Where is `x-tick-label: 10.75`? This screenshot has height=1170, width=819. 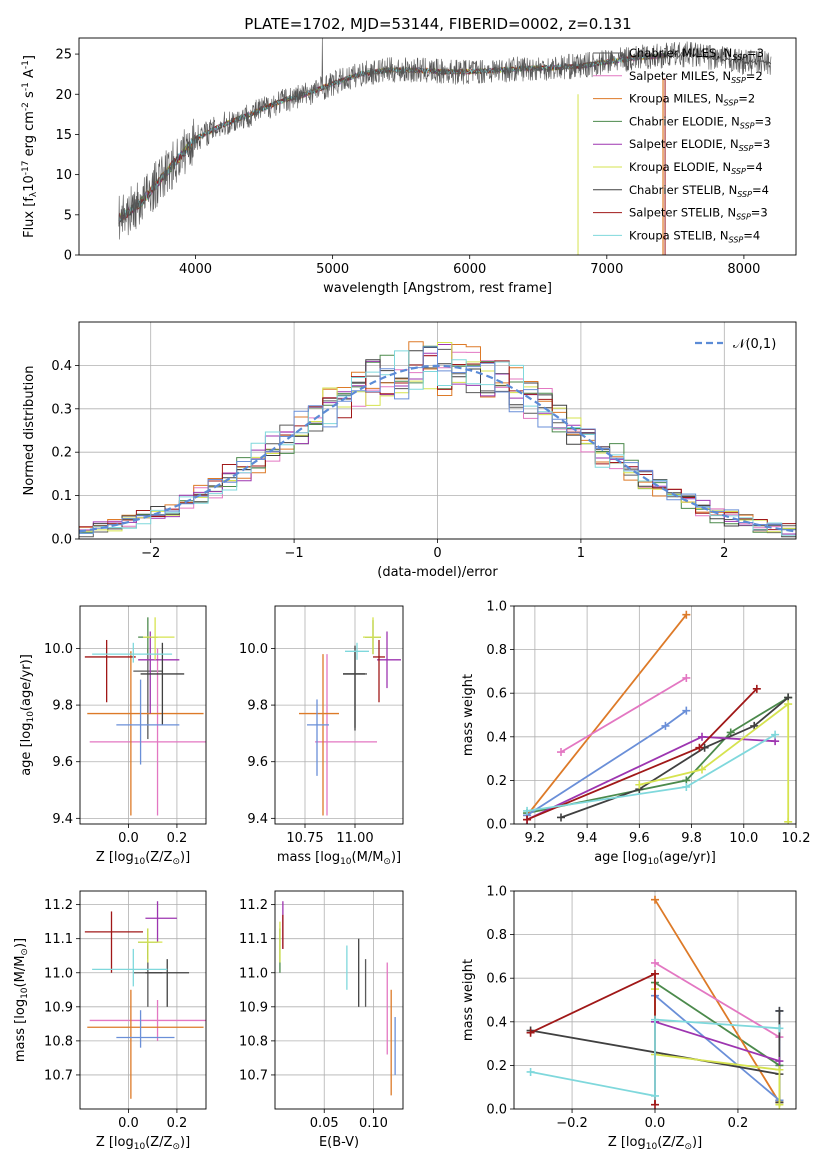 x-tick-label: 10.75 is located at coordinates (304, 838).